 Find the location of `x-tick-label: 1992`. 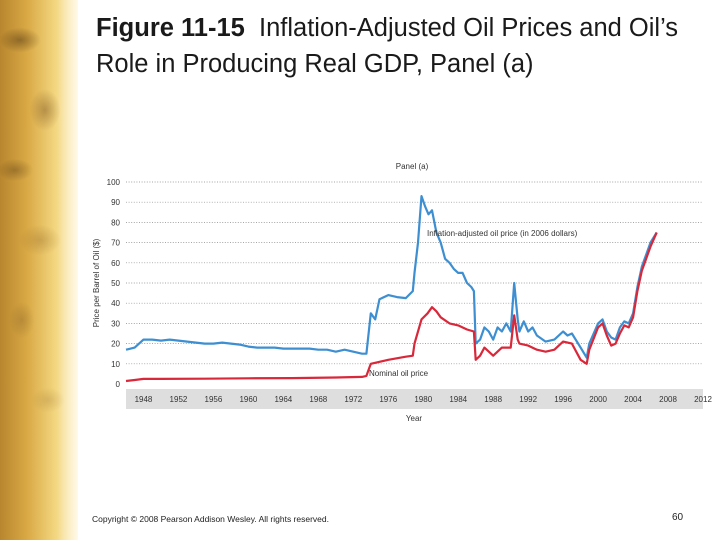

x-tick-label: 1992 is located at coordinates (528, 399).